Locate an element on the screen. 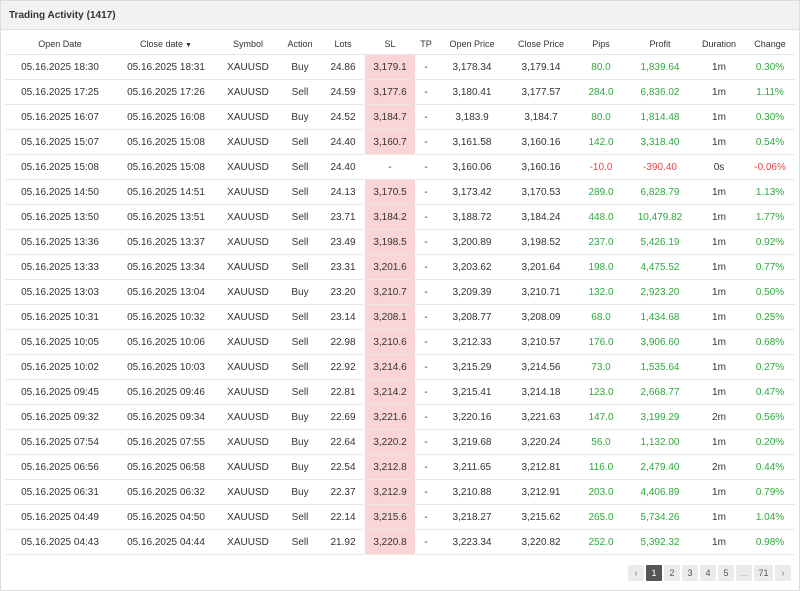  column-header-label: Pips is located at coordinates (601, 44).